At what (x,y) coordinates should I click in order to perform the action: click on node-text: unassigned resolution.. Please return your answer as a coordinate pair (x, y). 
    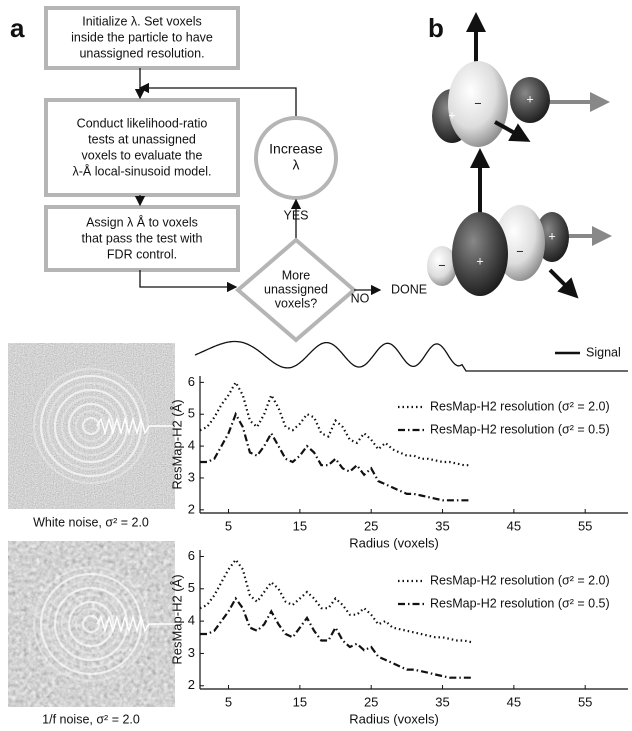
    Looking at the image, I should click on (141, 53).